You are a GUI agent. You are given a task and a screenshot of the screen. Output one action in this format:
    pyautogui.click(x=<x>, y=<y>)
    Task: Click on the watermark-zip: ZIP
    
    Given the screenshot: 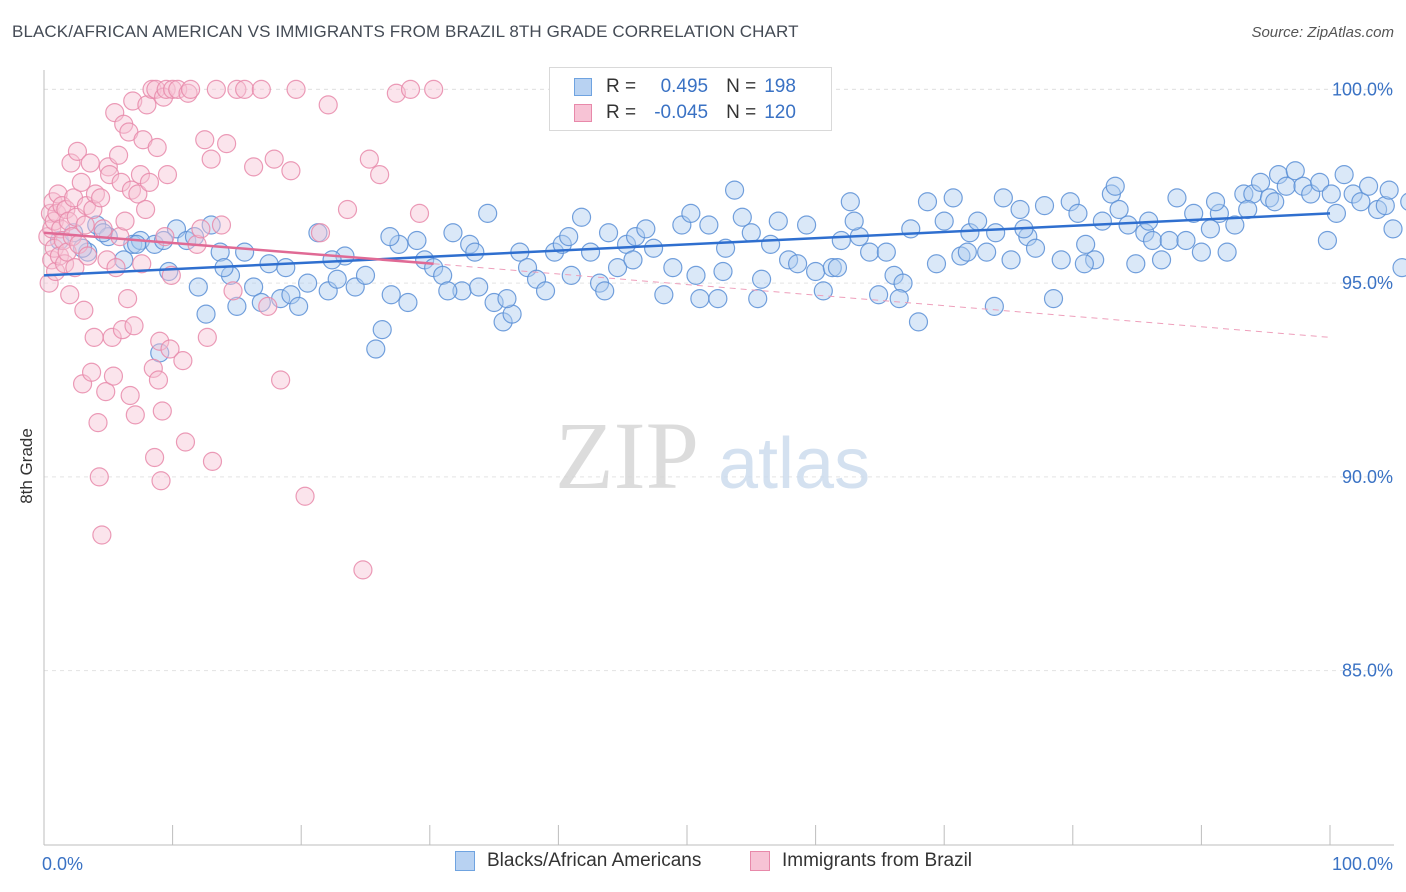 What is the action you would take?
    pyautogui.click(x=627, y=455)
    